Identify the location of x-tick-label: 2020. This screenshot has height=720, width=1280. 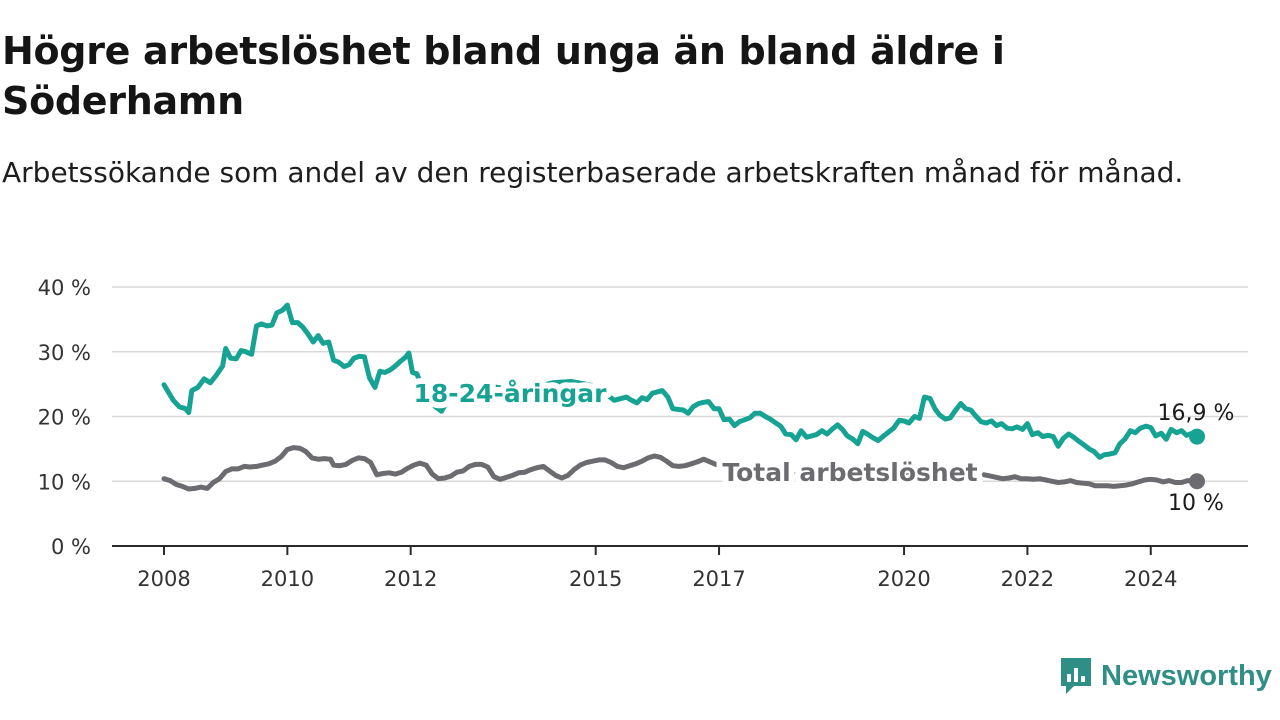
(903, 579).